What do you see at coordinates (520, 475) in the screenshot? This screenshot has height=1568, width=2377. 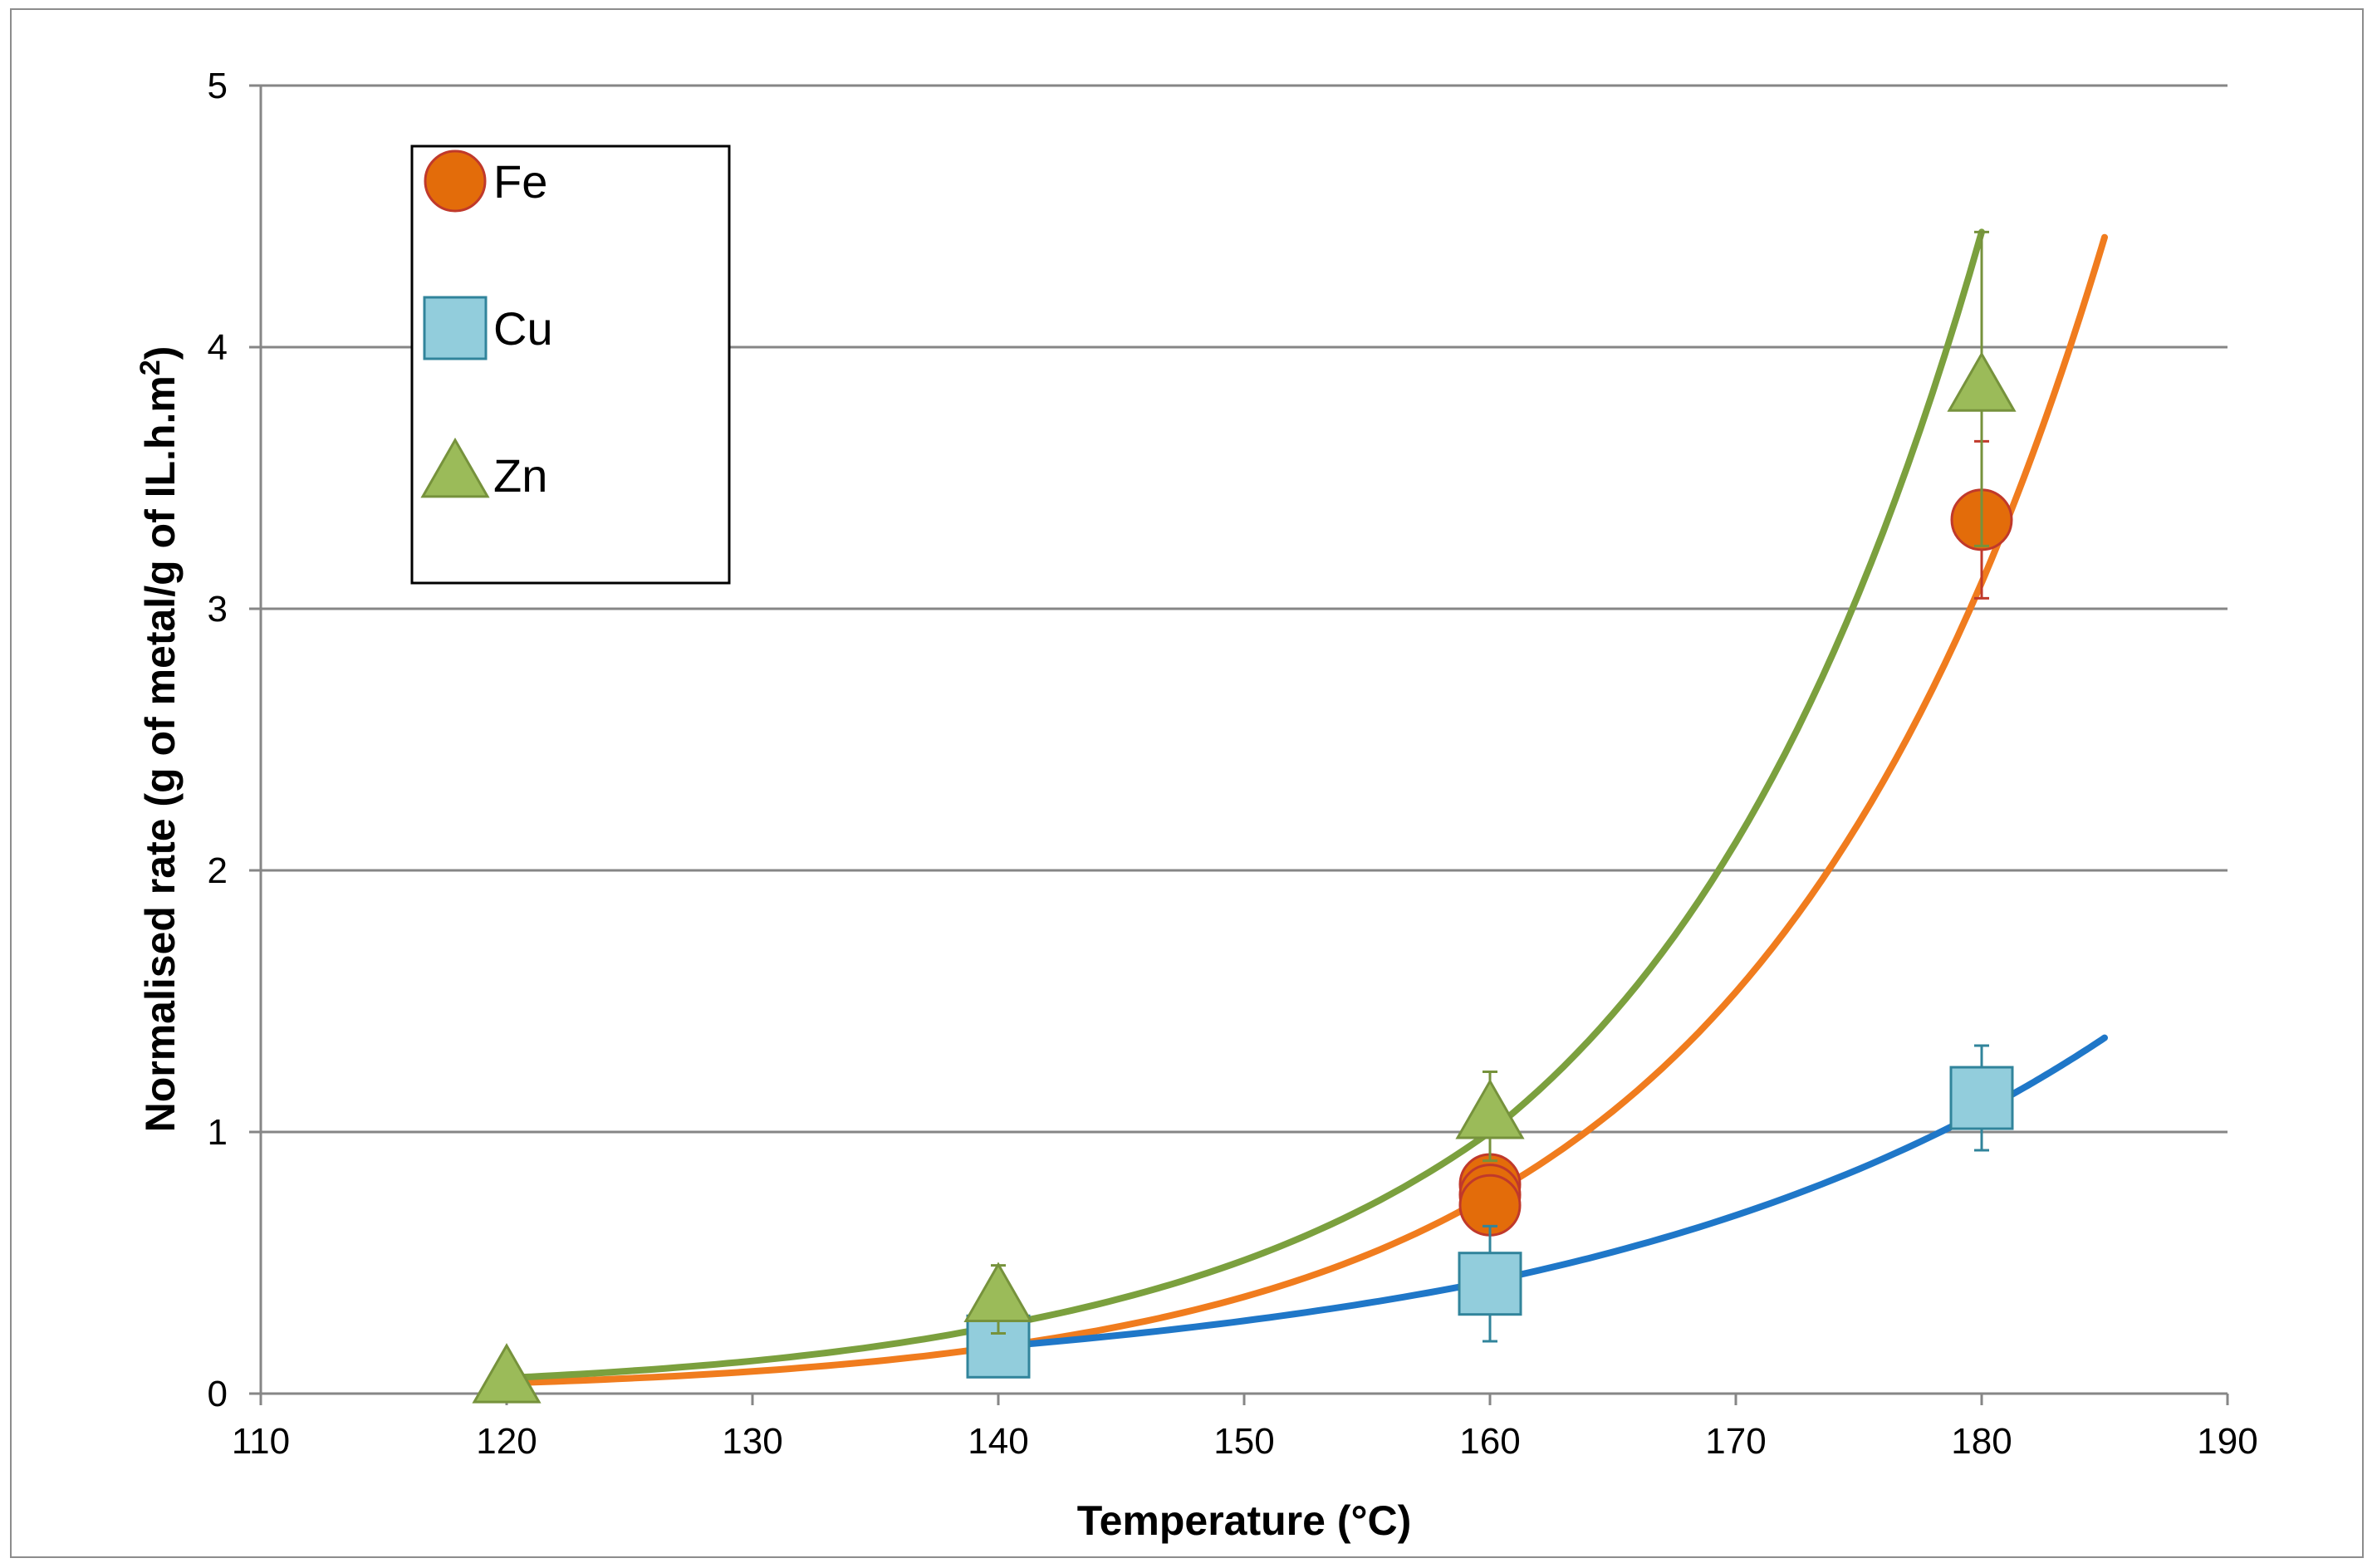 I see `legend-label-zn: Zn` at bounding box center [520, 475].